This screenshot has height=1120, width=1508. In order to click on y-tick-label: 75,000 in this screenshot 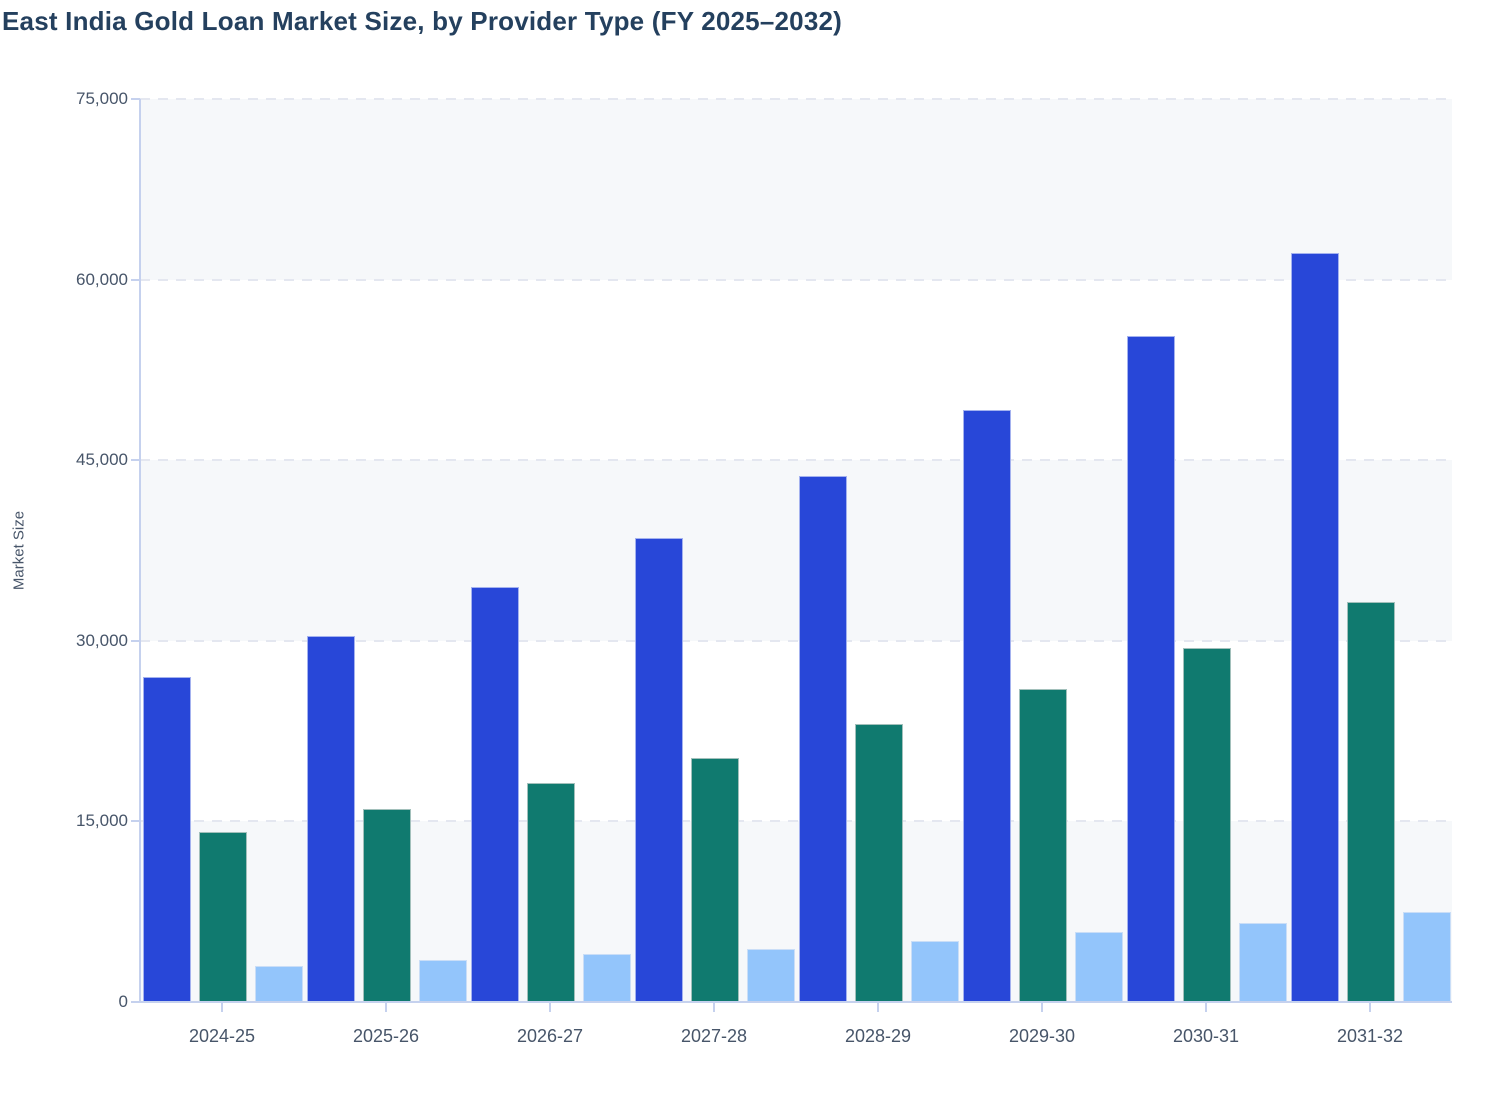, I will do `click(102, 98)`.